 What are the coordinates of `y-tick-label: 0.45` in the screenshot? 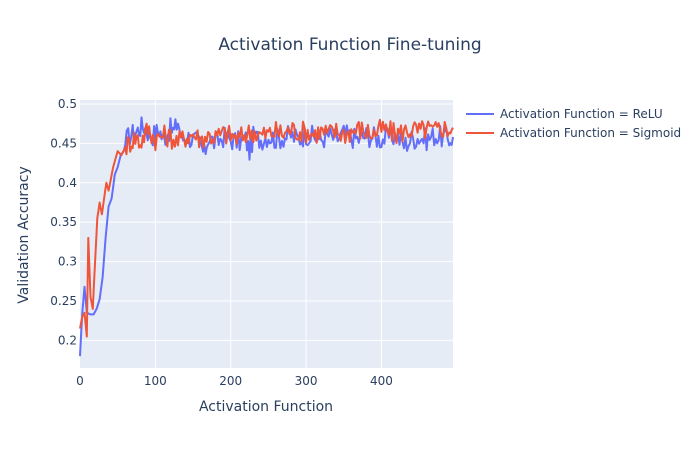 It's located at (63, 143).